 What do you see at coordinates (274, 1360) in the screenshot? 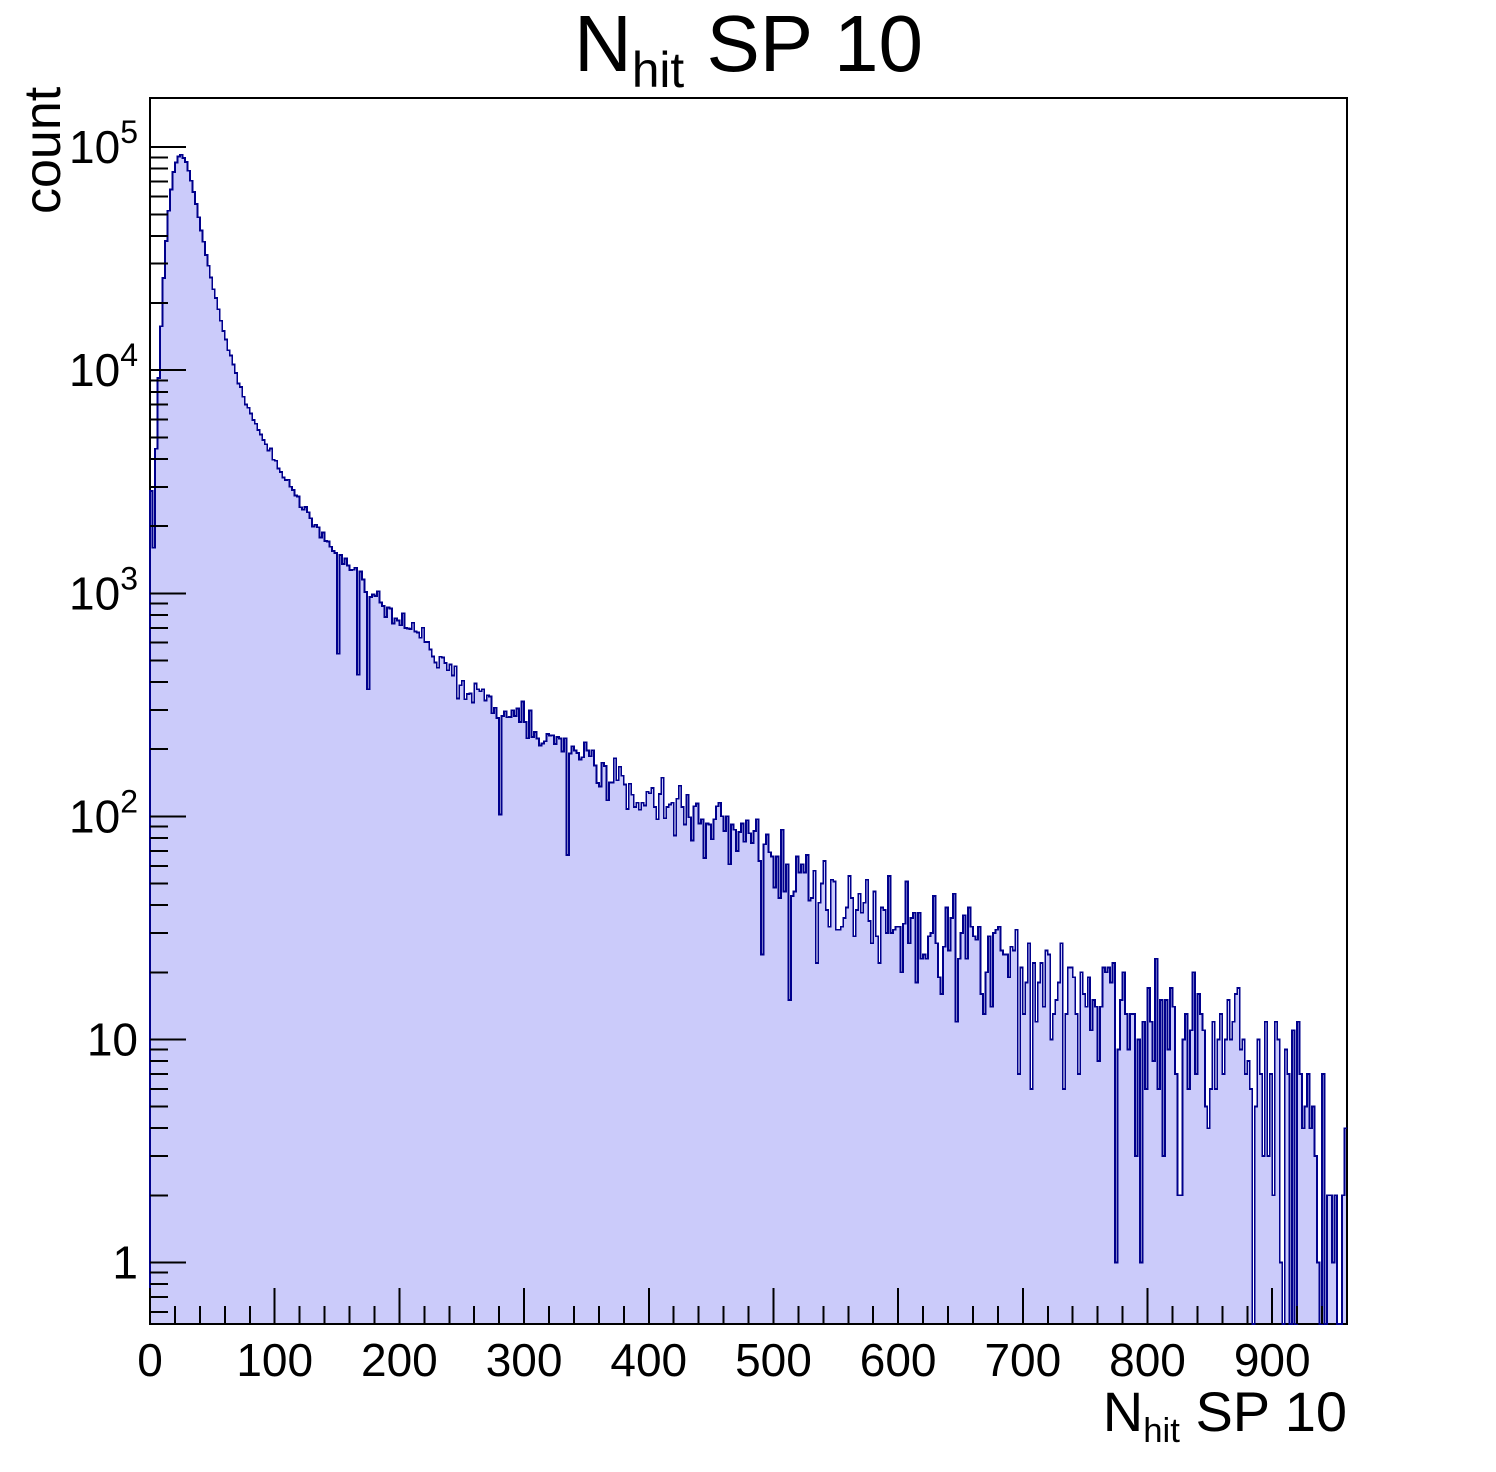
I see `x-tick-label: 100` at bounding box center [274, 1360].